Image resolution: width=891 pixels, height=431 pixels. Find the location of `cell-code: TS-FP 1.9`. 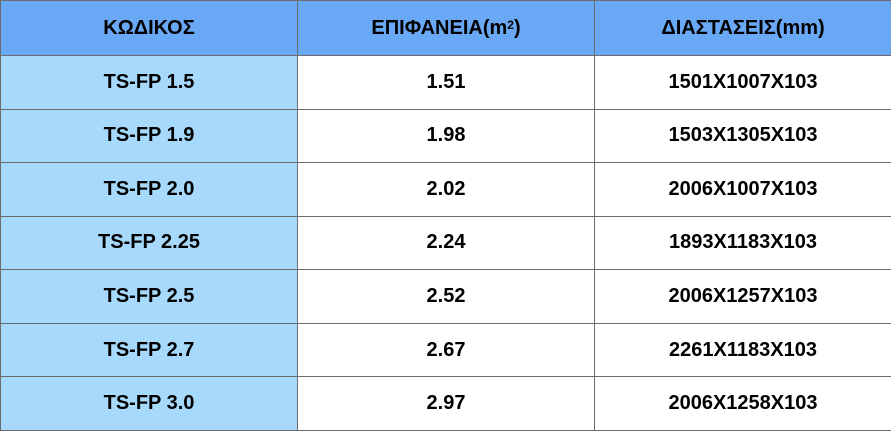

cell-code: TS-FP 1.9 is located at coordinates (149, 136).